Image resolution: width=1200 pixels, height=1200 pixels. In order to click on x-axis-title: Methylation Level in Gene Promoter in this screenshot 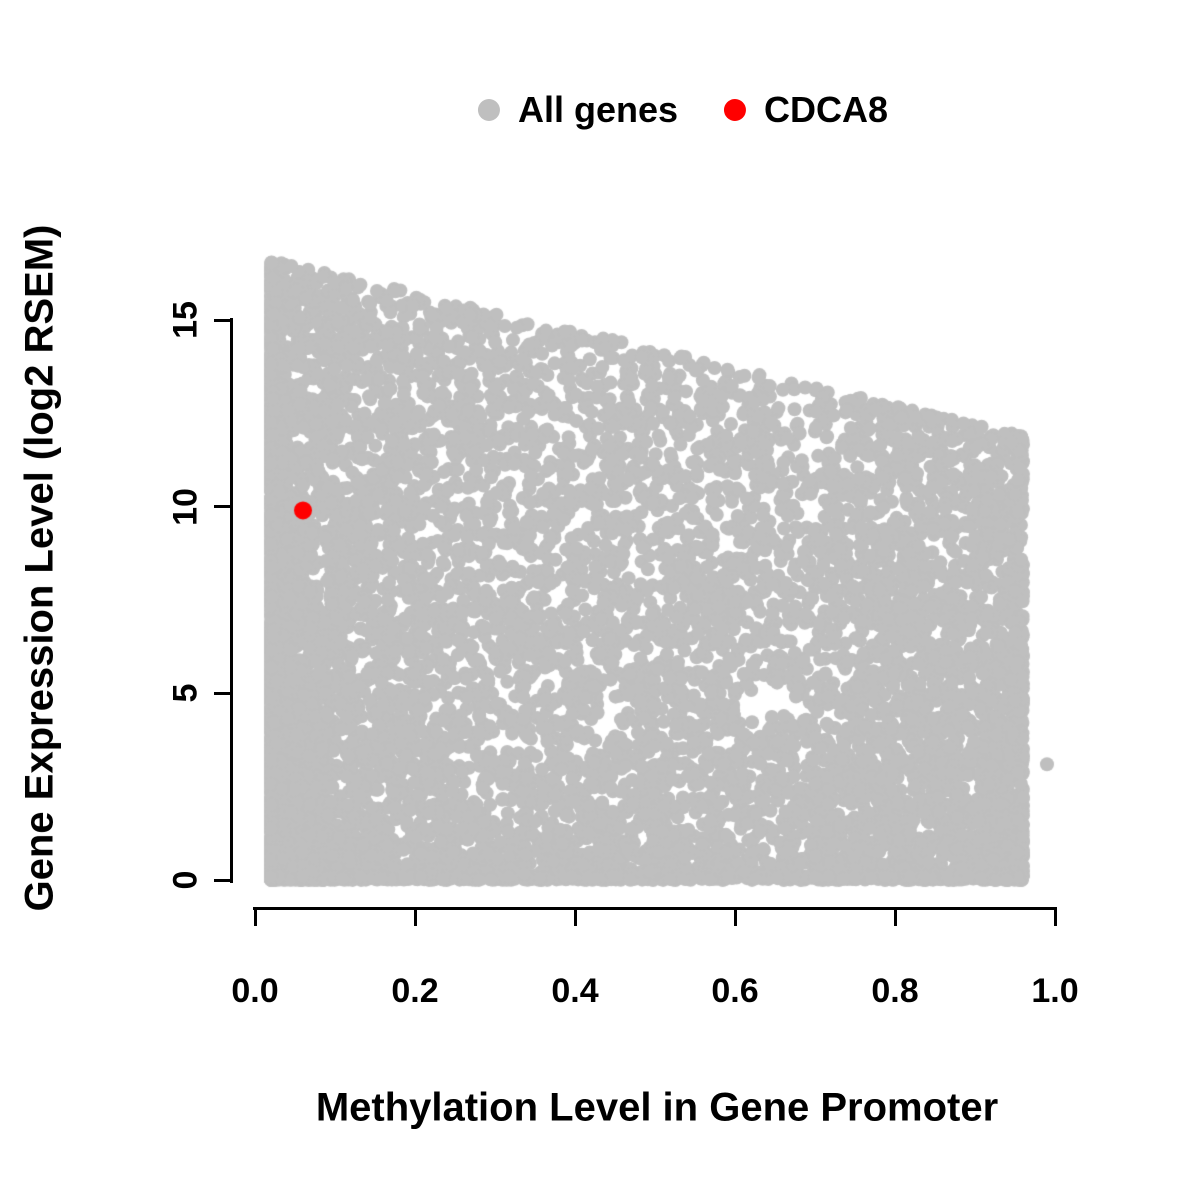, I will do `click(657, 1107)`.